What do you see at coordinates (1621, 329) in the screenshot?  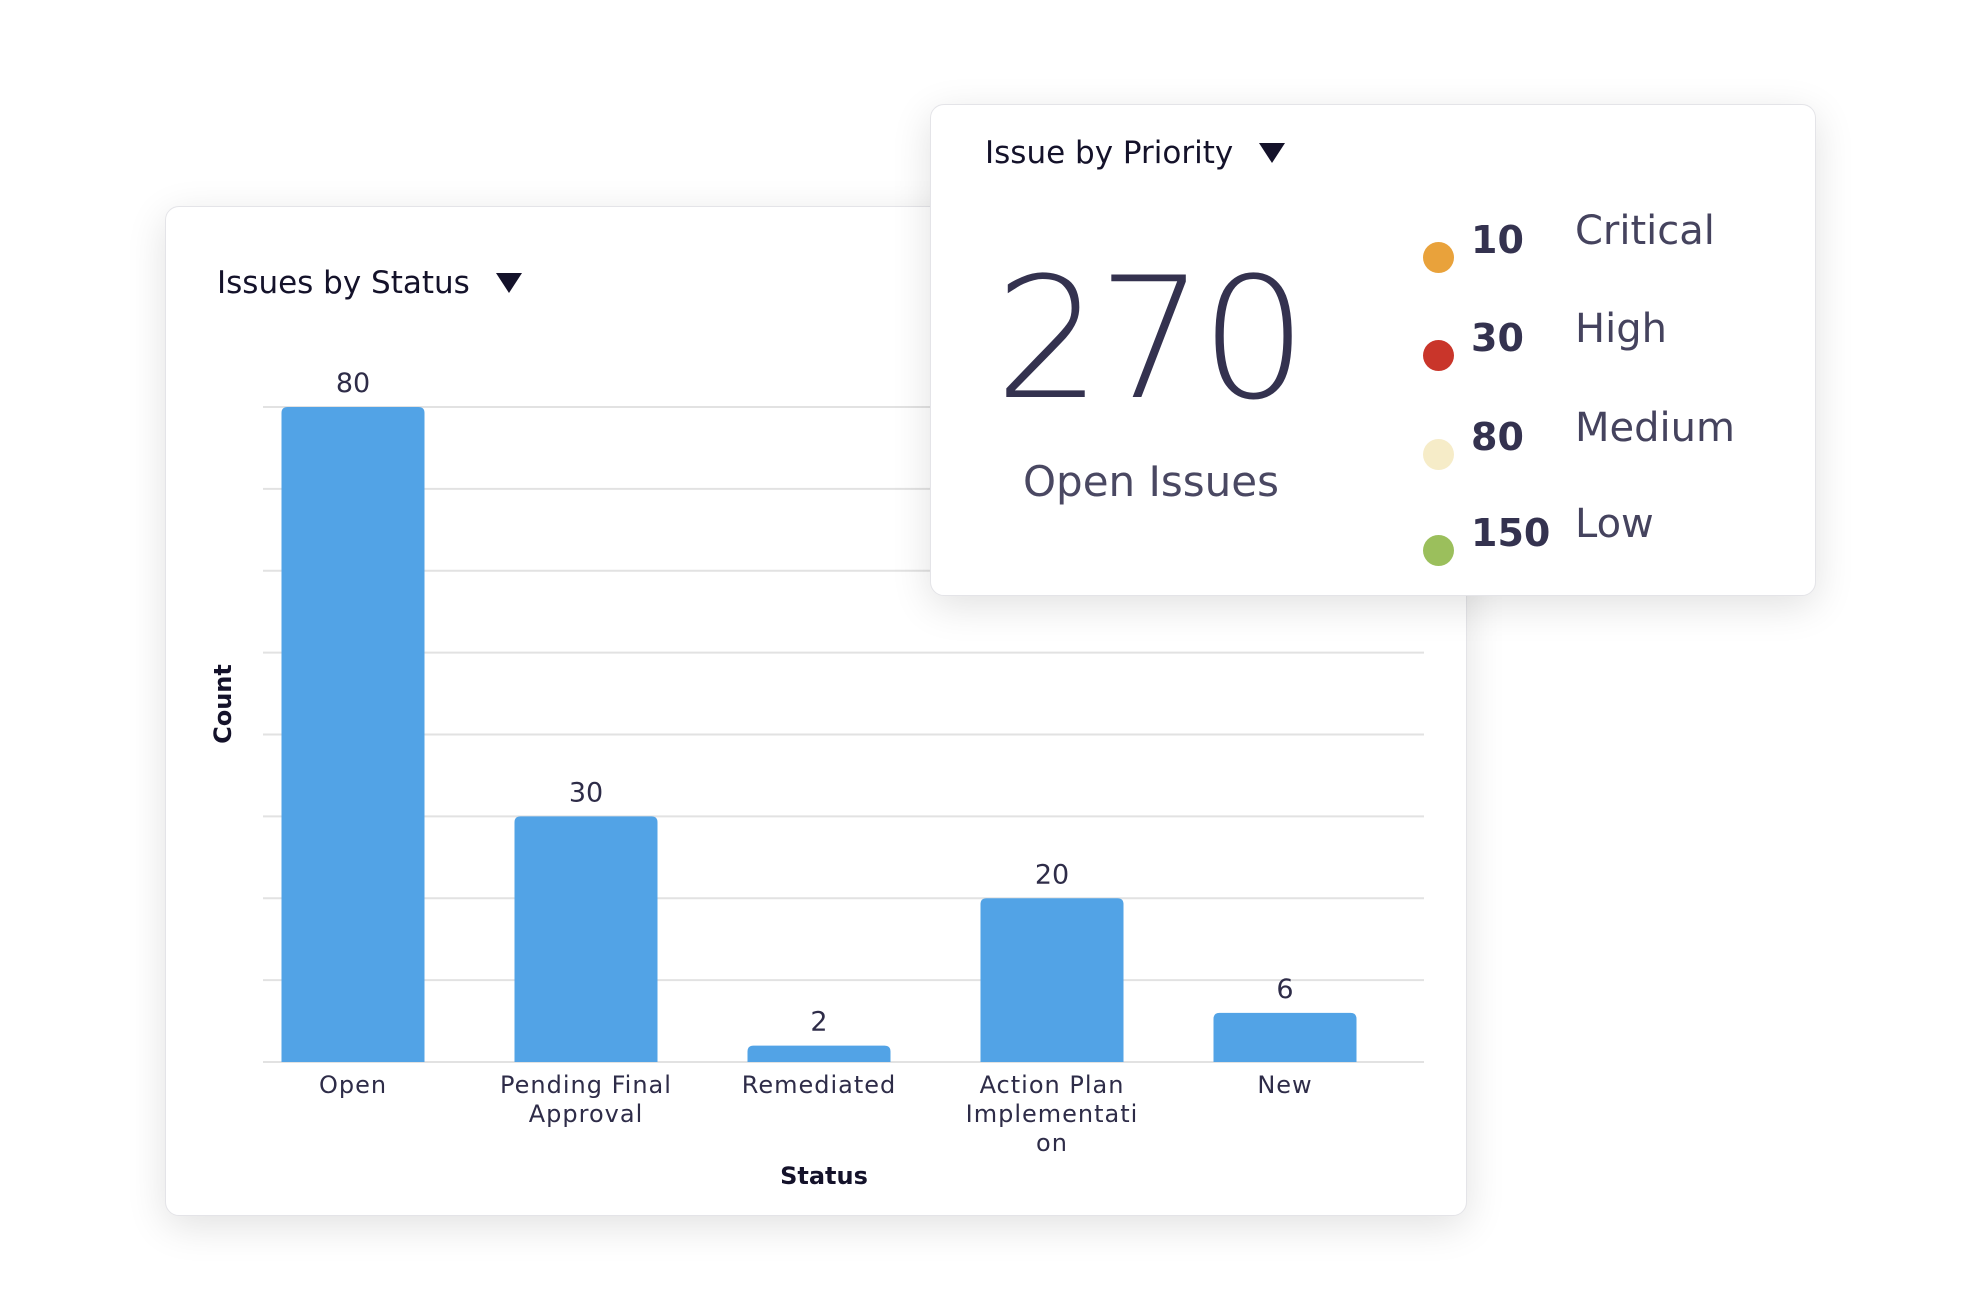 I see `priority-label: High` at bounding box center [1621, 329].